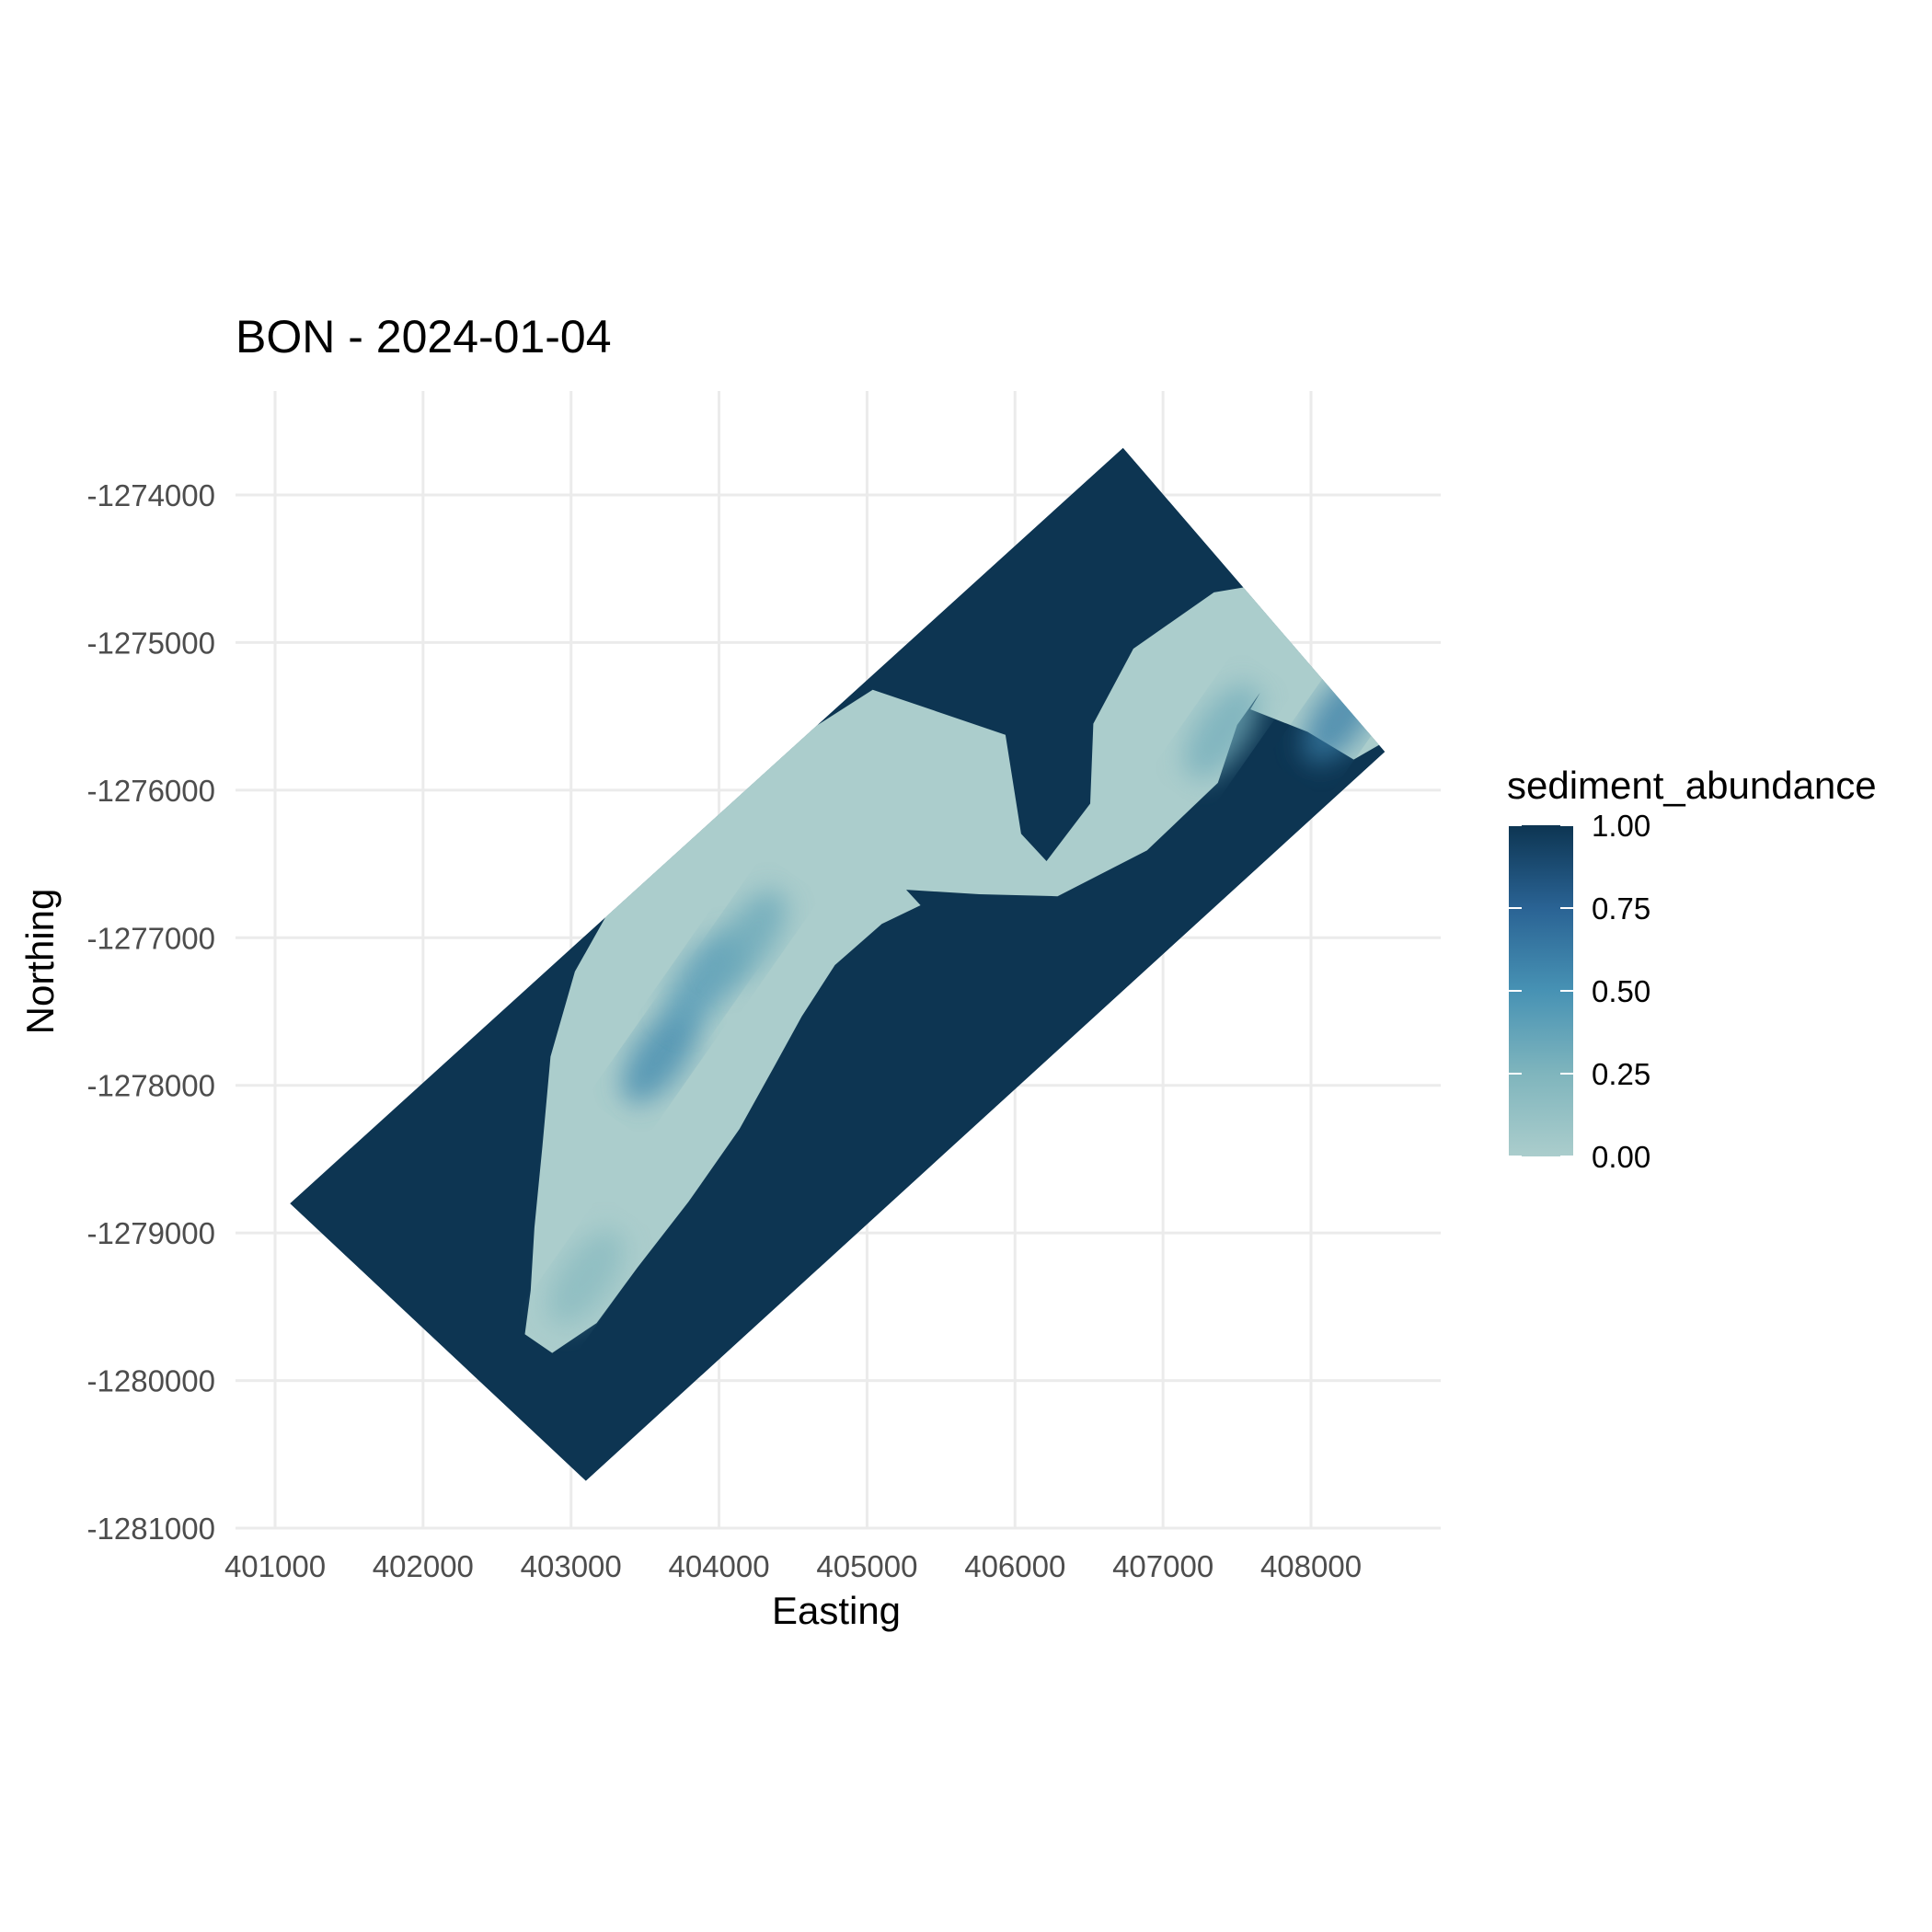 The width and height of the screenshot is (1932, 1932). What do you see at coordinates (151, 1529) in the screenshot?
I see `y-tick-label: -1281000` at bounding box center [151, 1529].